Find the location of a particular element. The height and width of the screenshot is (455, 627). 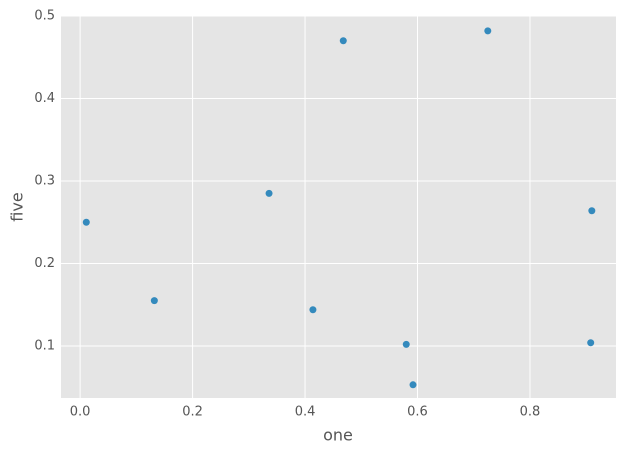

y-tick-label: 0.5 is located at coordinates (44, 16).